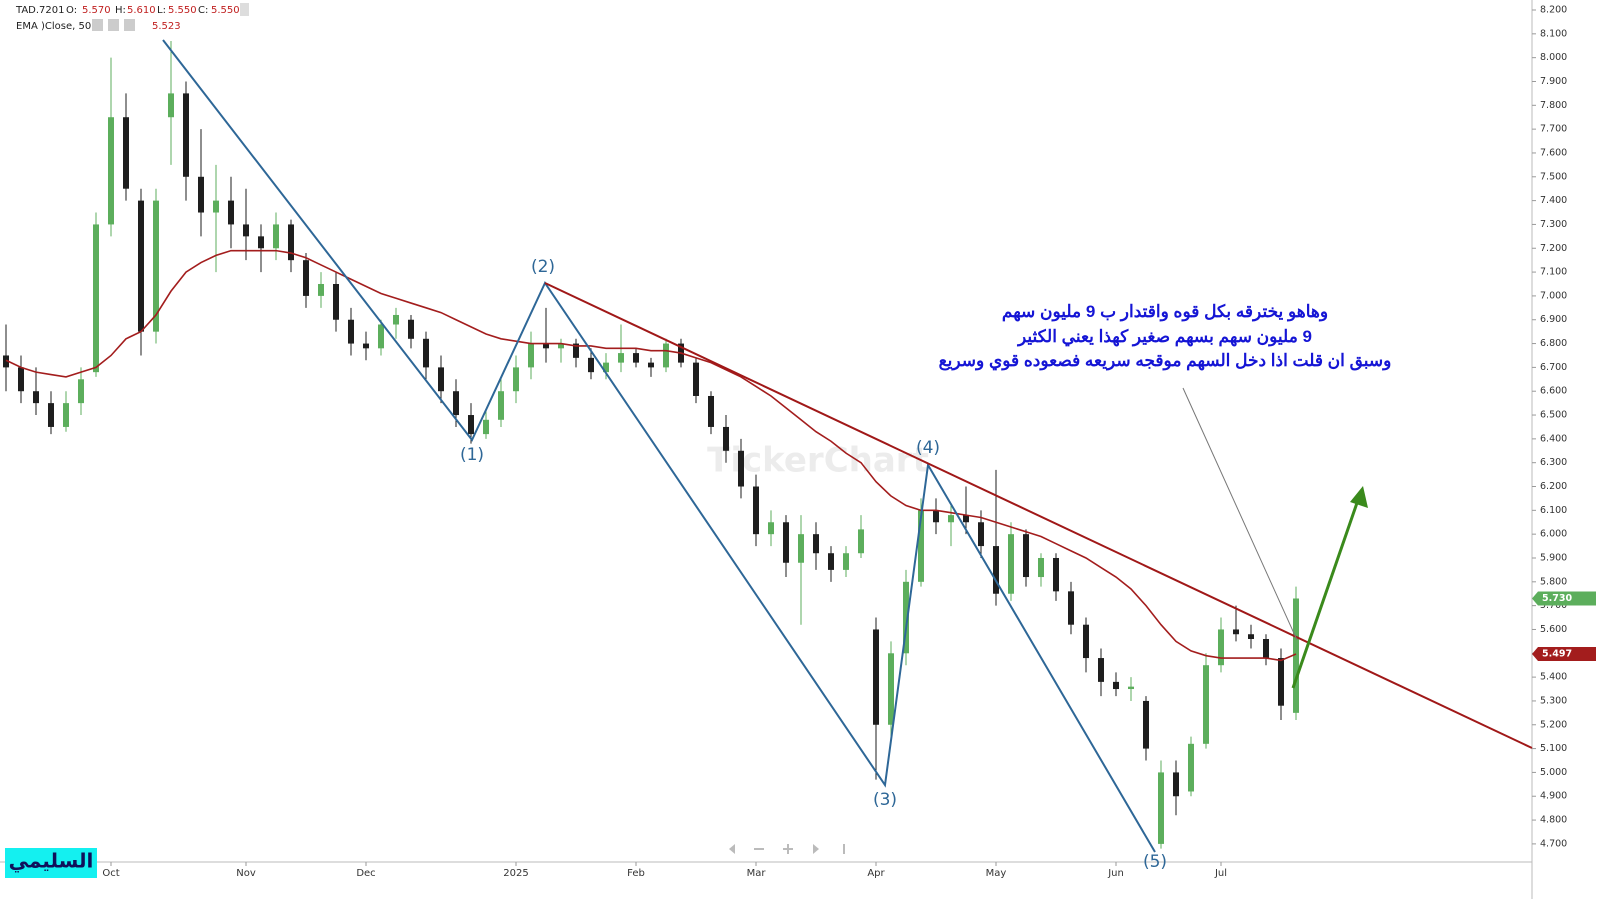 The width and height of the screenshot is (1597, 899). I want to click on y-tick-label: 7.500, so click(1553, 176).